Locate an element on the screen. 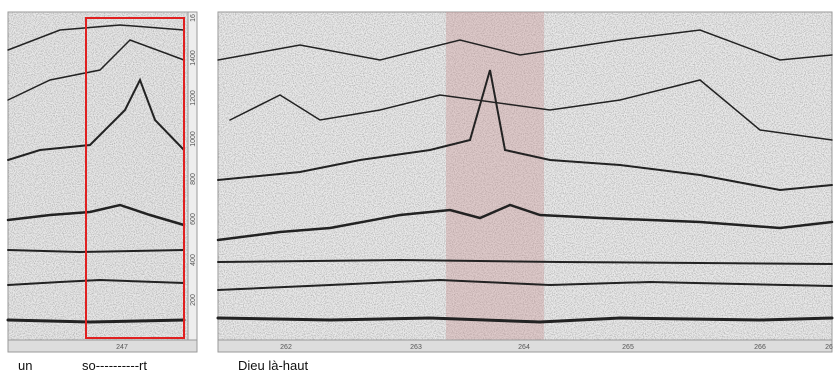  x-tick-label: 266 is located at coordinates (760, 347).